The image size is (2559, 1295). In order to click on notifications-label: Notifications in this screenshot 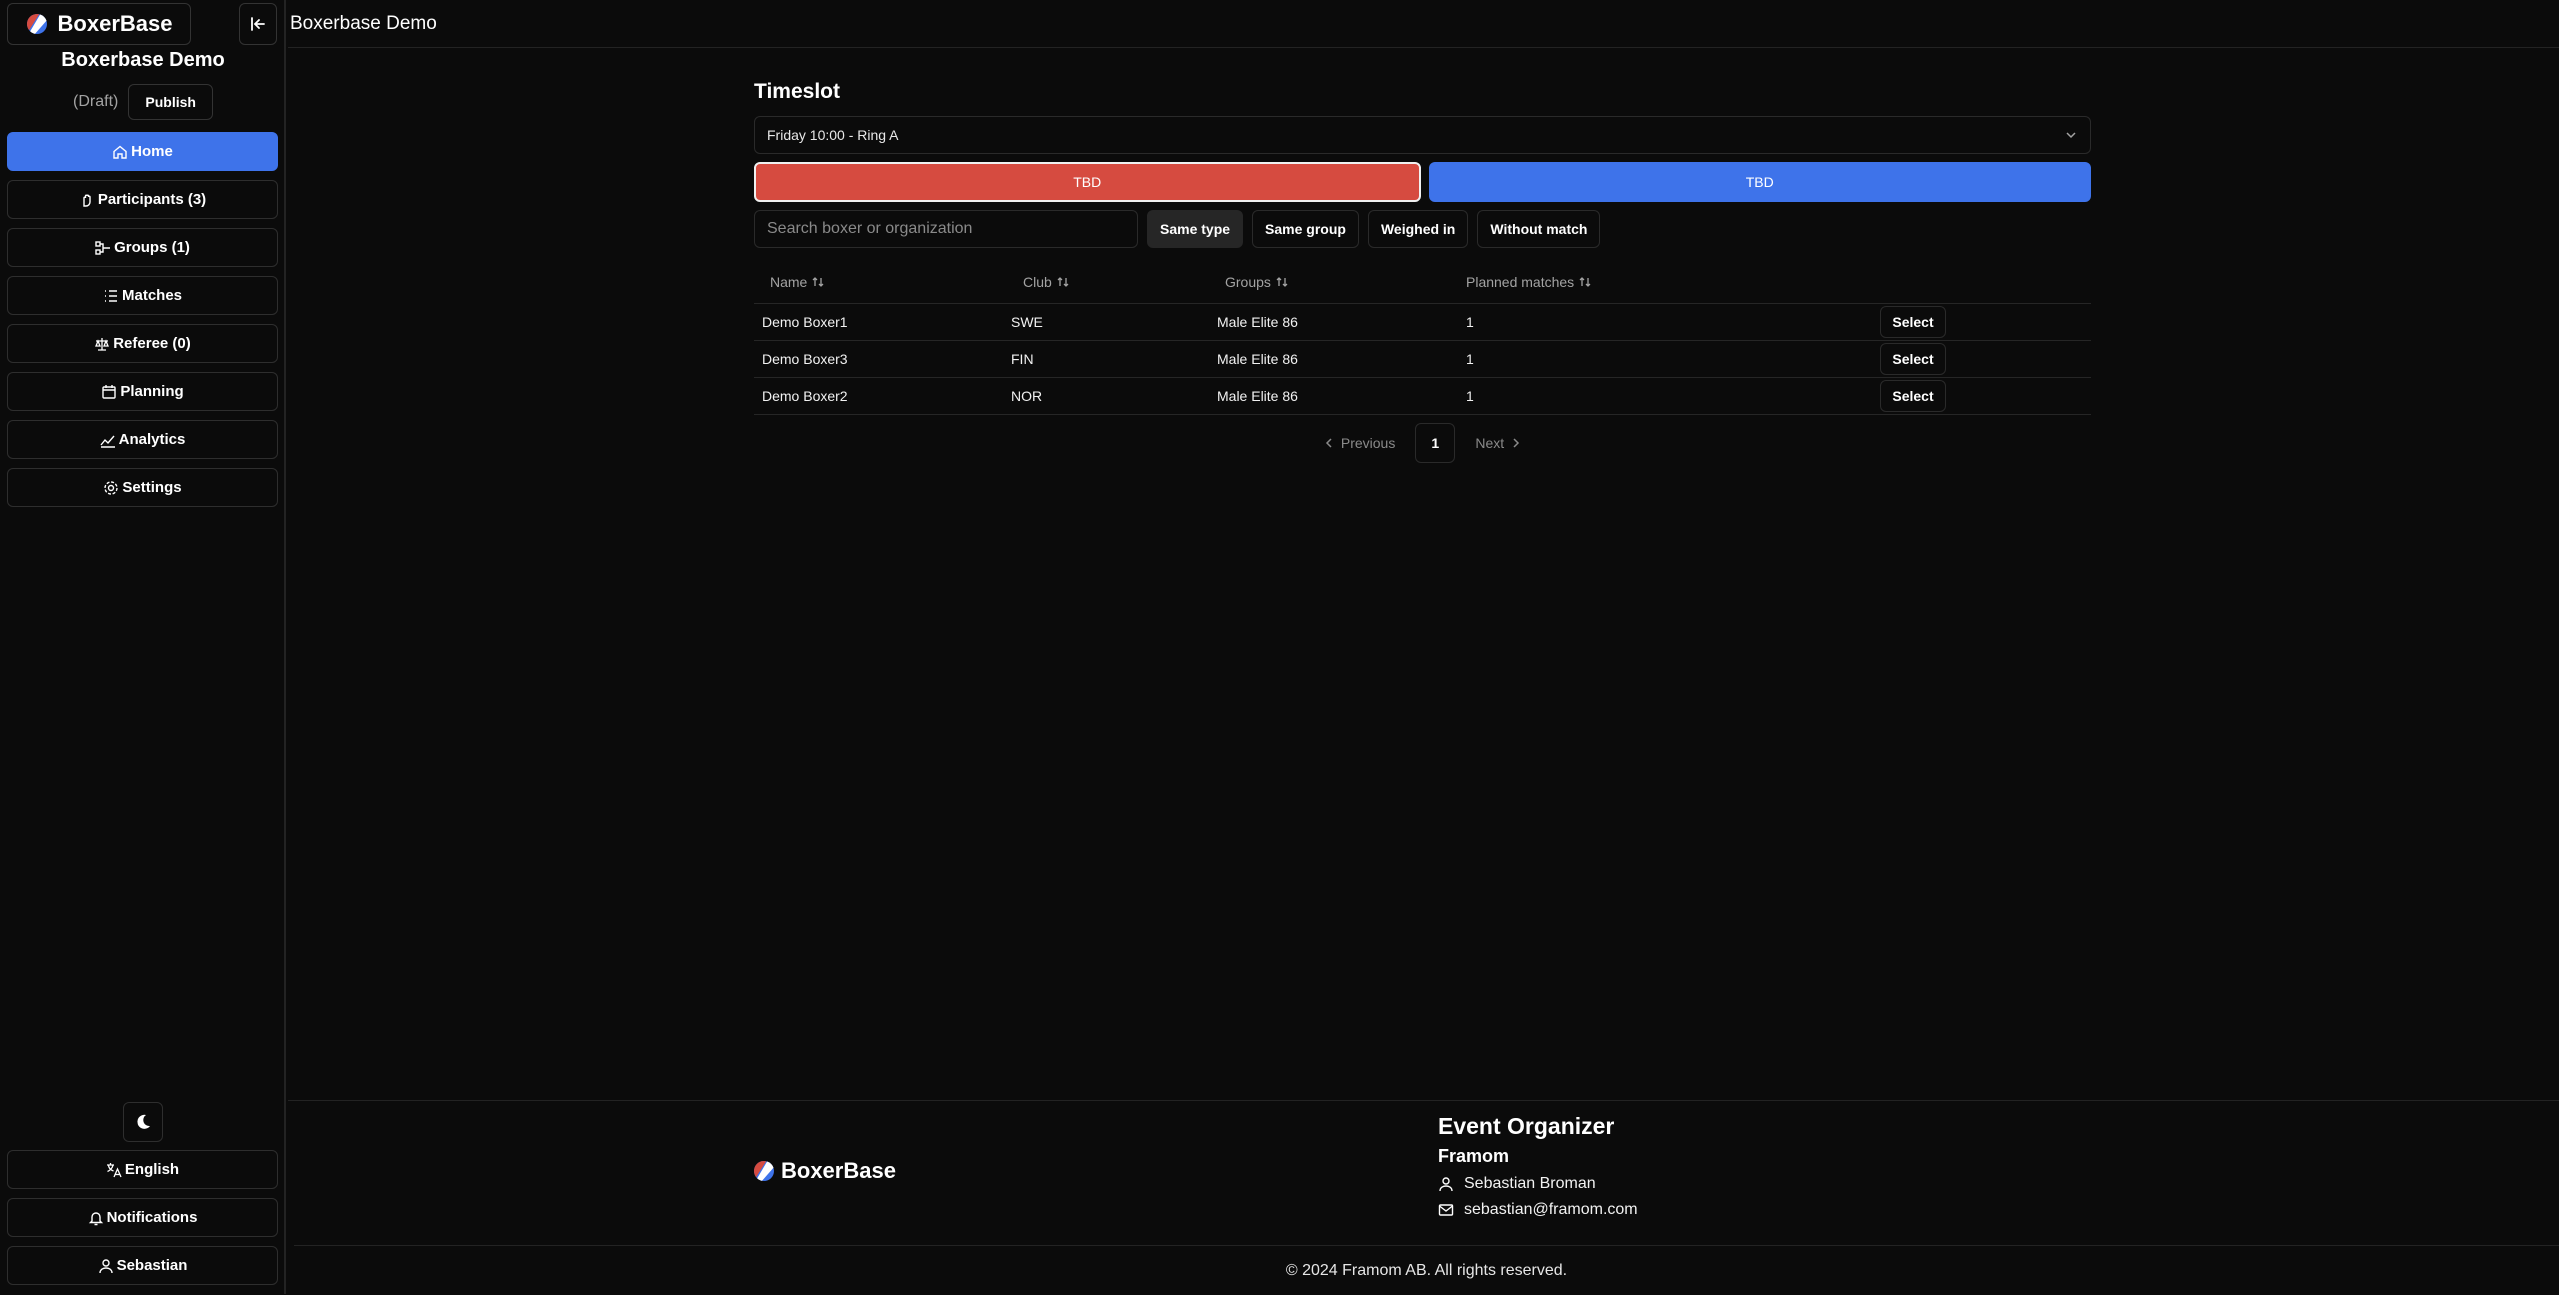, I will do `click(152, 1217)`.